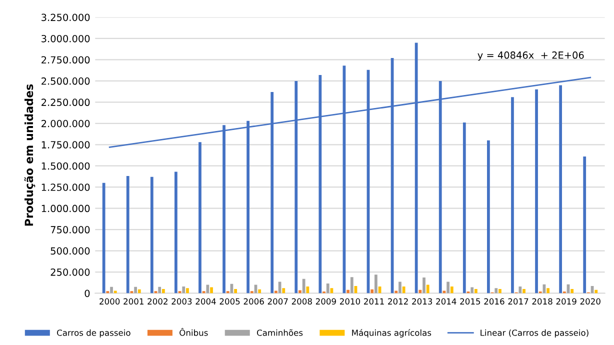 The image size is (614, 345). What do you see at coordinates (254, 301) in the screenshot?
I see `x-tick-label: 2006` at bounding box center [254, 301].